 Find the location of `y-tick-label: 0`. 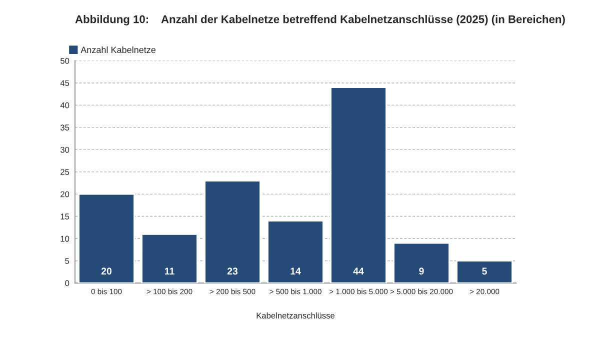

y-tick-label: 0 is located at coordinates (67, 283).